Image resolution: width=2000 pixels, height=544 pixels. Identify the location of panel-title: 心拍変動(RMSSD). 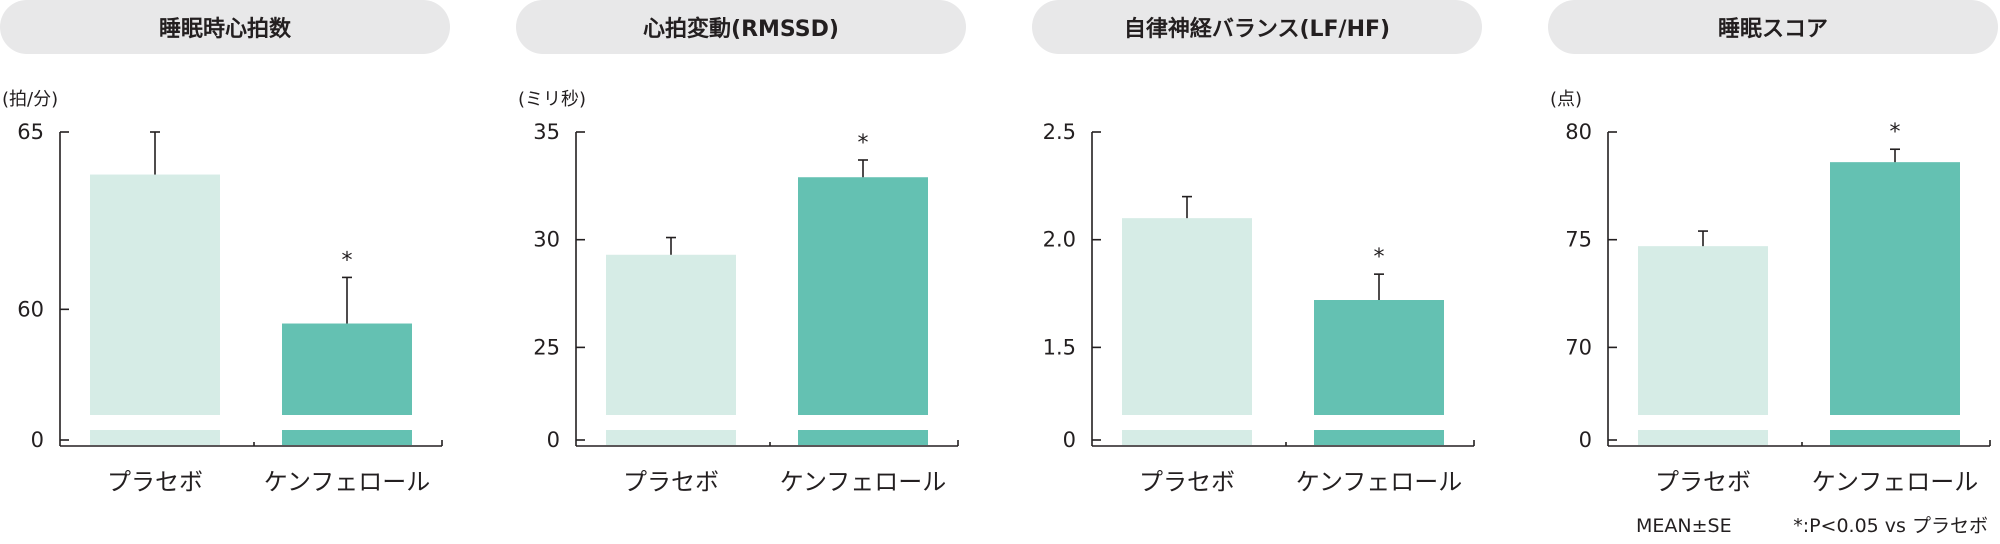
(741, 29).